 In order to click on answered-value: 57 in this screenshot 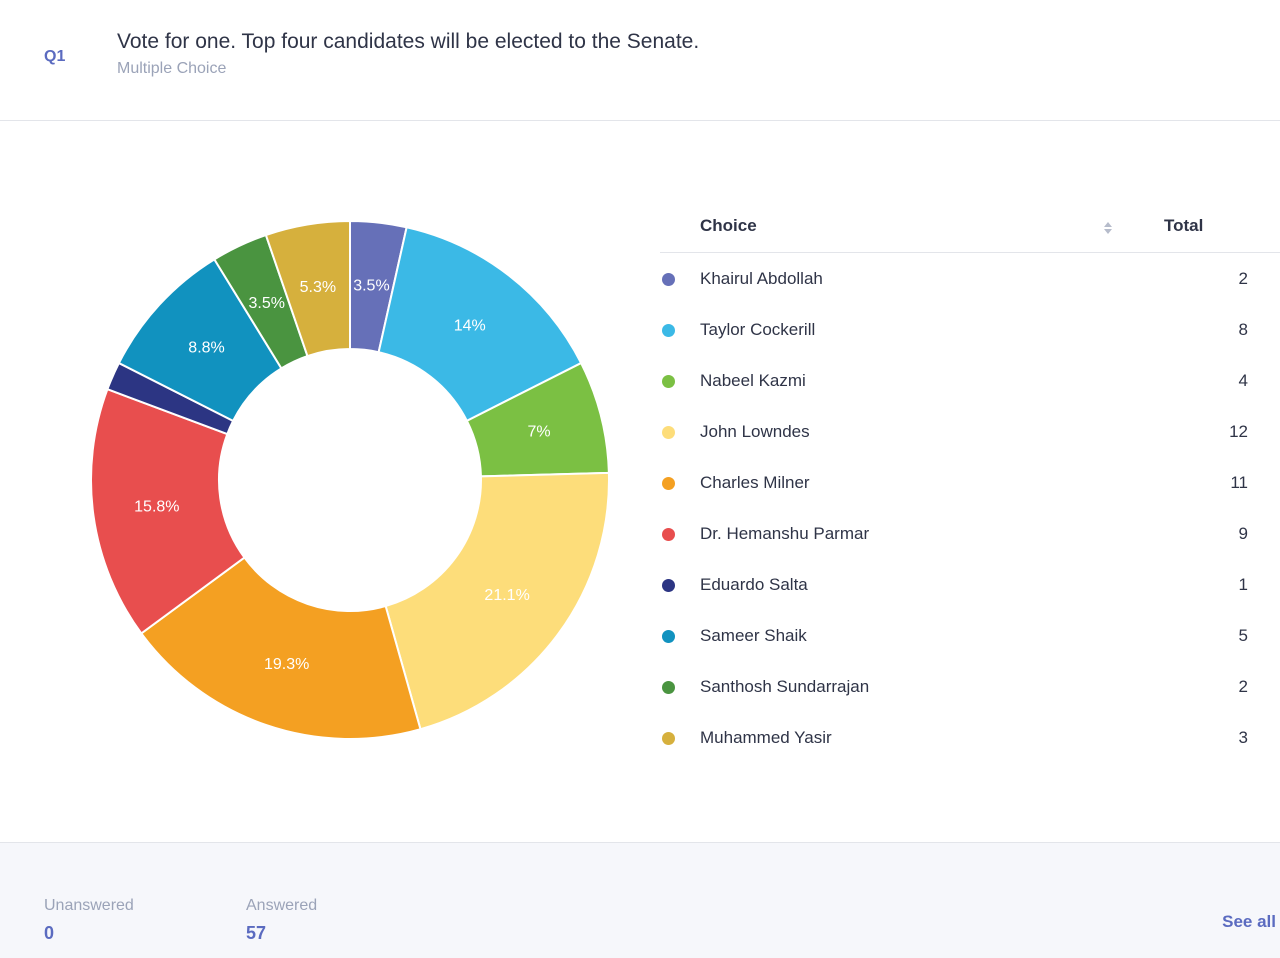, I will do `click(256, 933)`.